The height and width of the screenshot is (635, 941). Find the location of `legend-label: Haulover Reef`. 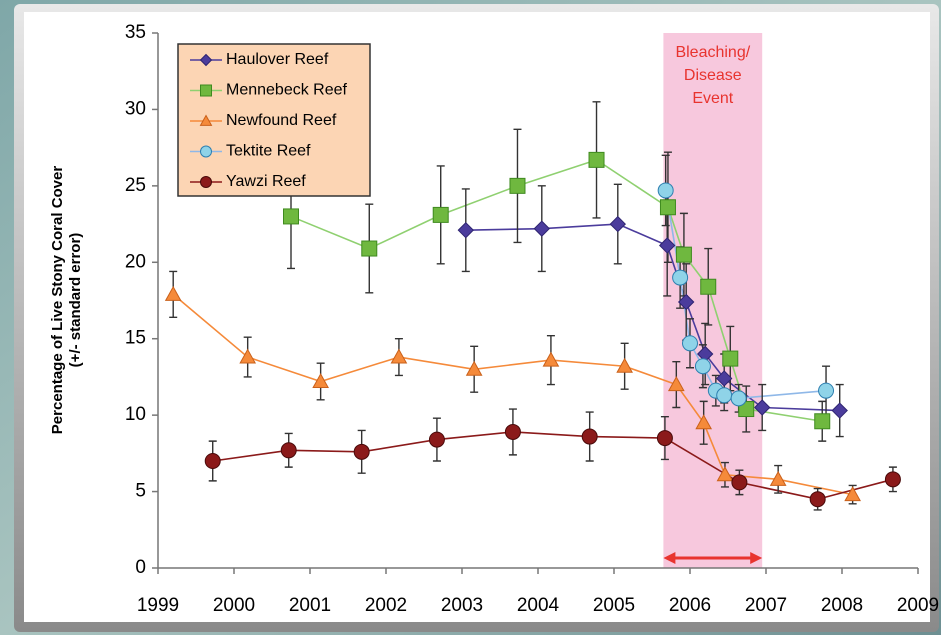

legend-label: Haulover Reef is located at coordinates (277, 59).